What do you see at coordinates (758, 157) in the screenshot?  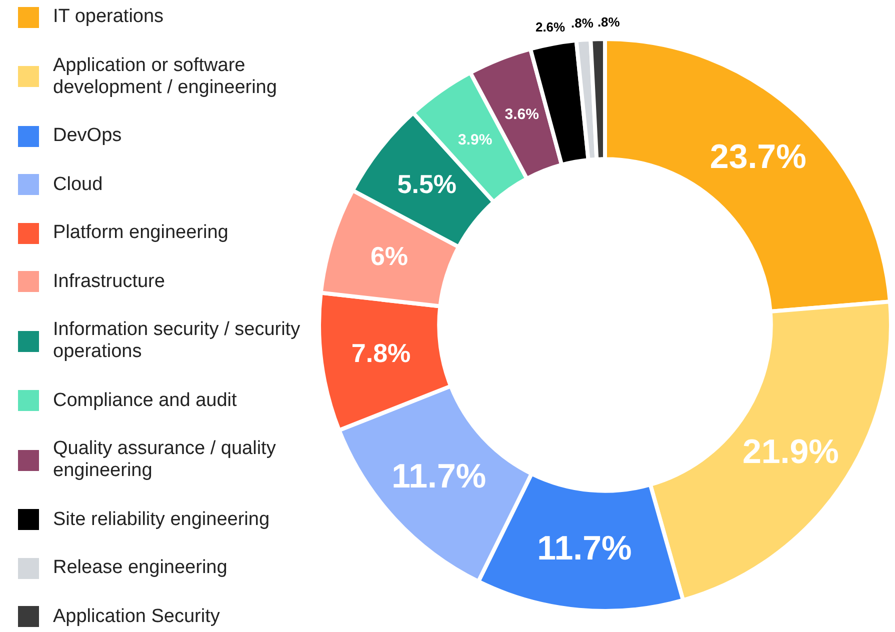 I see `data-label: 23.7%` at bounding box center [758, 157].